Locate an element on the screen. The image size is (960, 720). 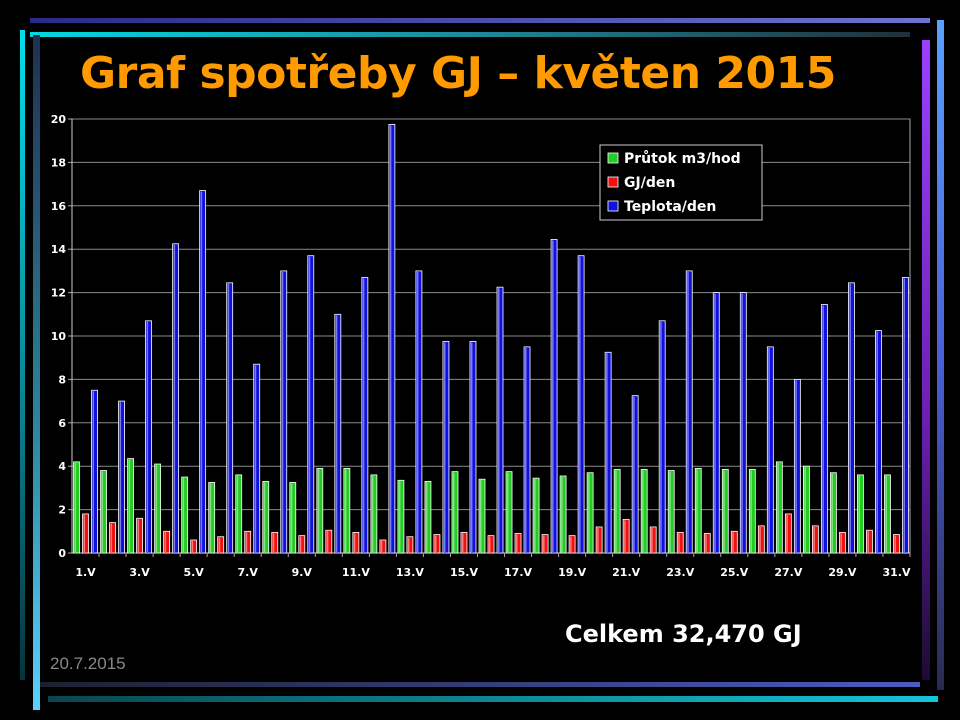
legend-label: GJ/den is located at coordinates (649, 183).